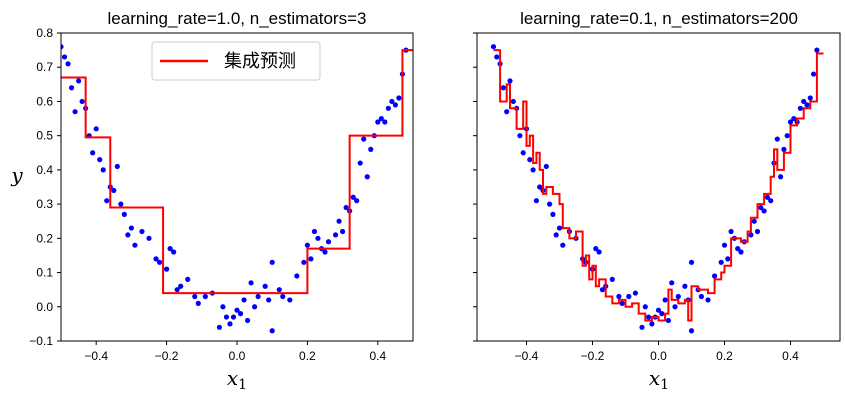 The image size is (845, 400). I want to click on x-tick-label: −0.4, so click(96, 356).